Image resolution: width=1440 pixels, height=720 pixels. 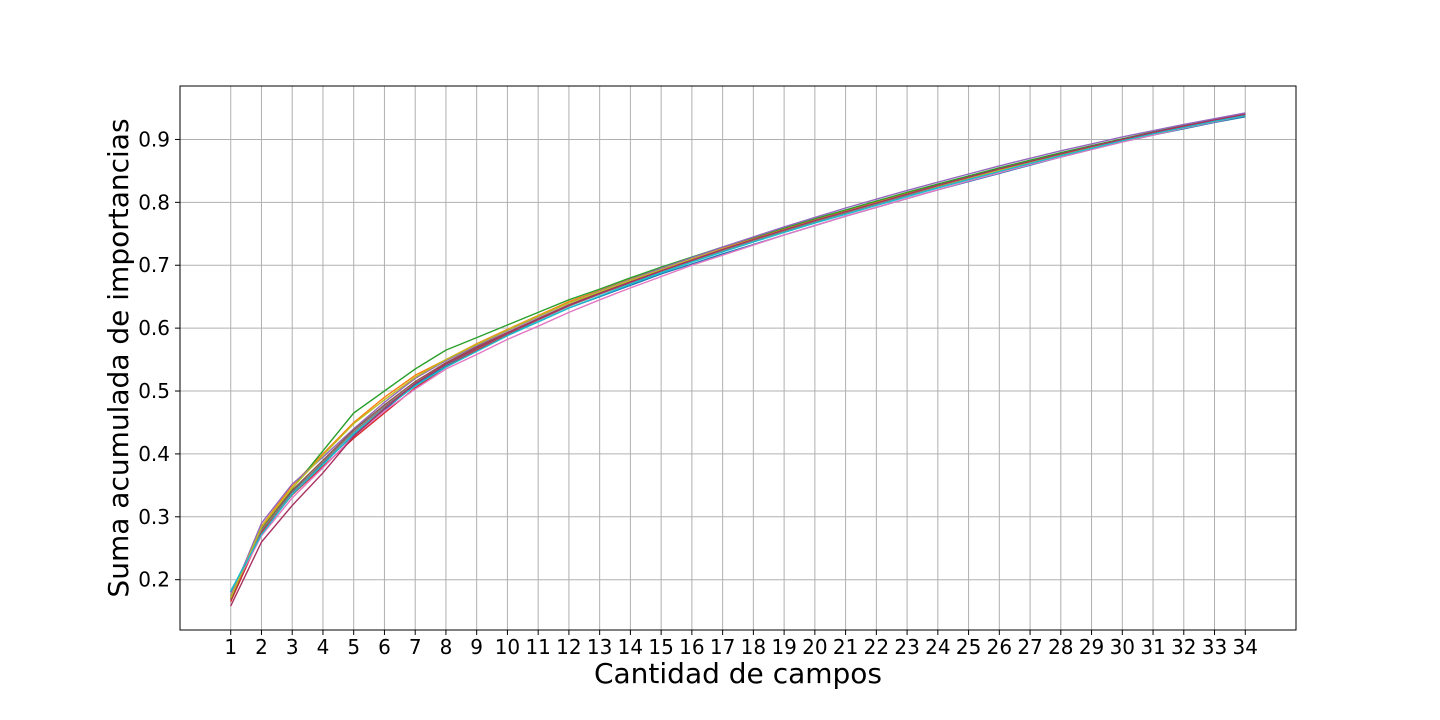 What do you see at coordinates (446, 647) in the screenshot?
I see `x-tick-label: 8` at bounding box center [446, 647].